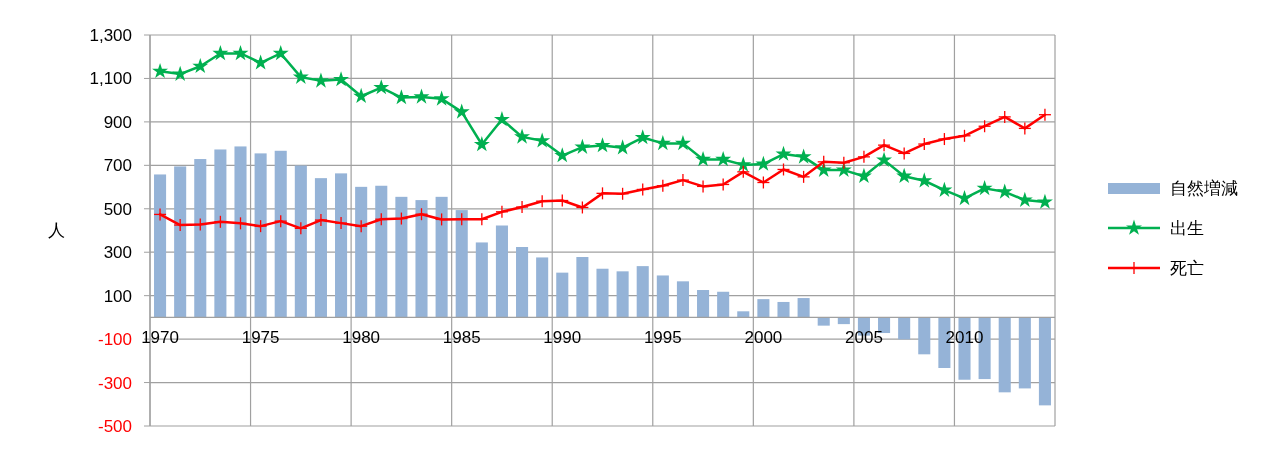 The width and height of the screenshot is (1275, 450). What do you see at coordinates (110, 79) in the screenshot?
I see `y-tick-label: 1,100` at bounding box center [110, 79].